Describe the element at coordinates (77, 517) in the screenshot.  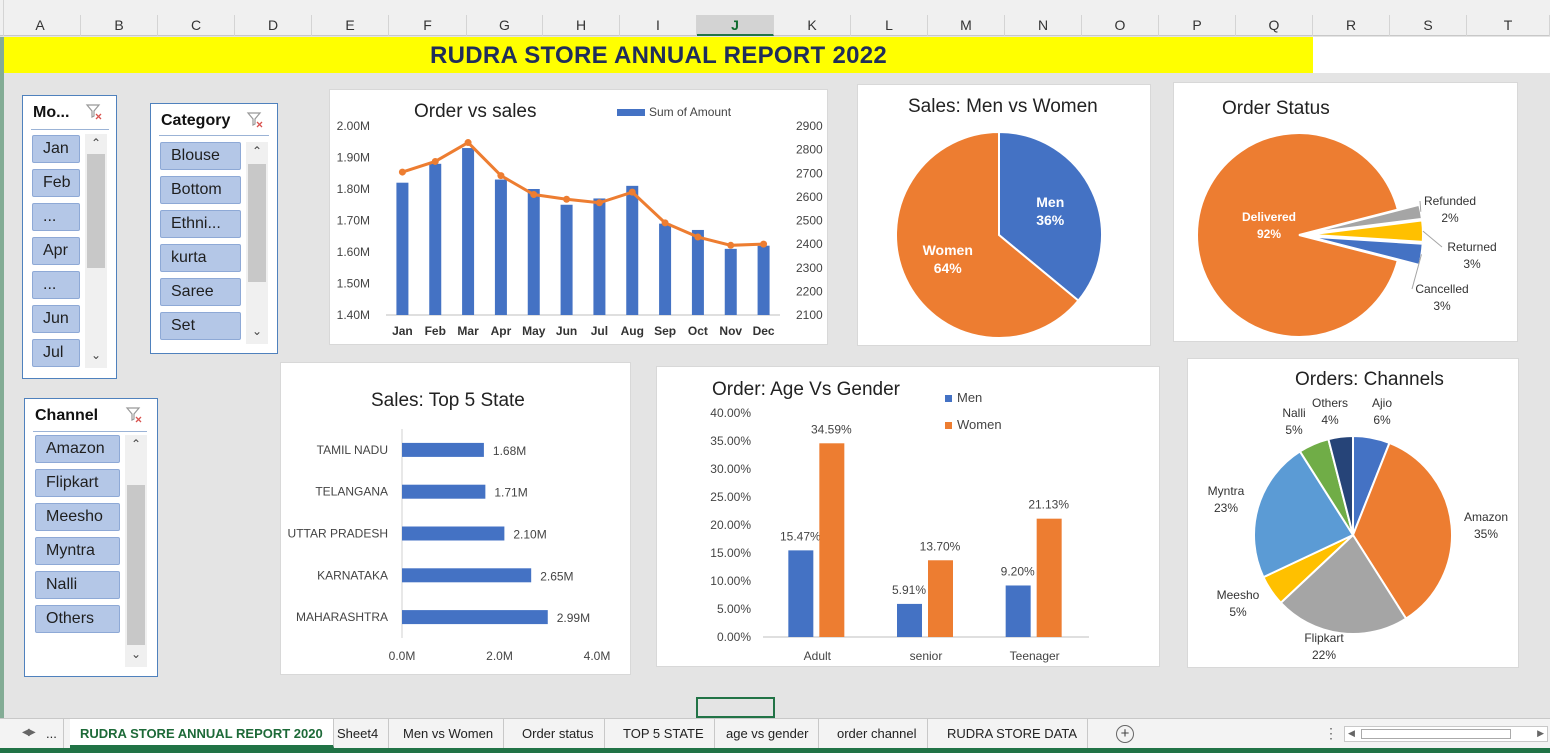
I see `slicer-item-channel: Meesho` at that location.